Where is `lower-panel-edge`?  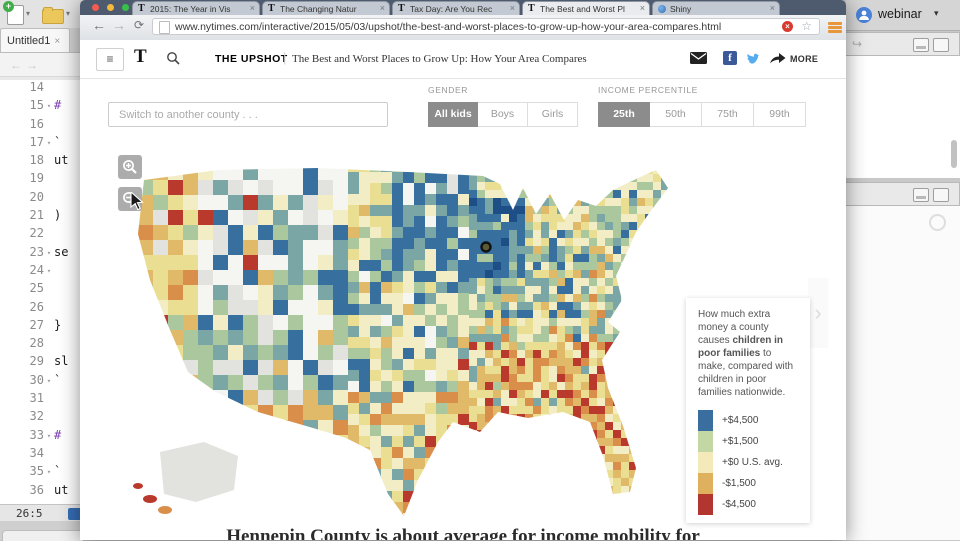 lower-panel-edge is located at coordinates (43, 531).